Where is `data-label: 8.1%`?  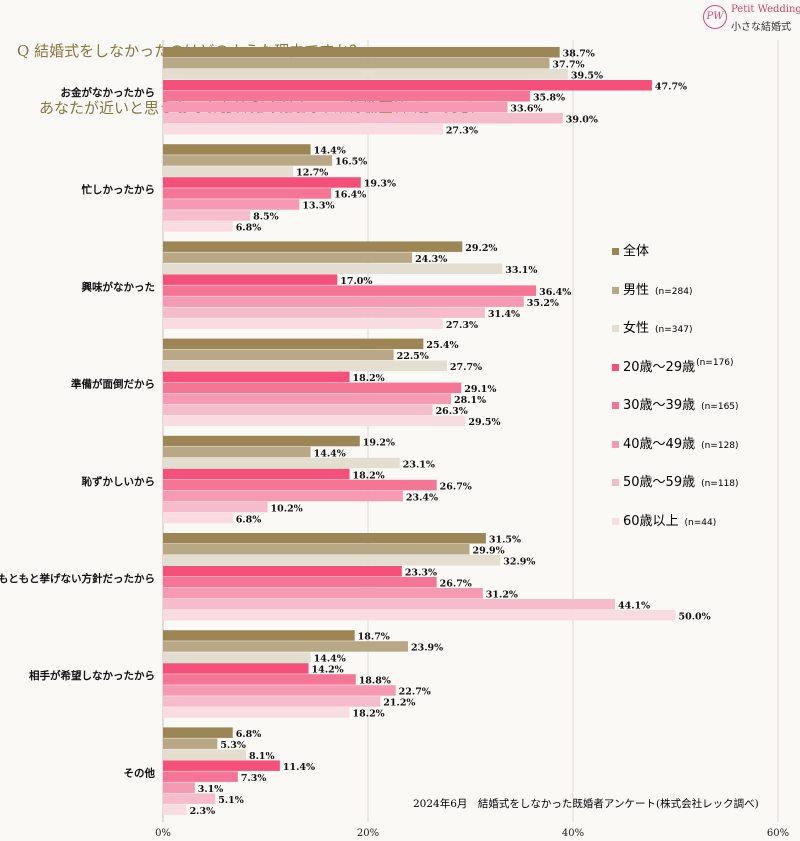 data-label: 8.1% is located at coordinates (262, 756).